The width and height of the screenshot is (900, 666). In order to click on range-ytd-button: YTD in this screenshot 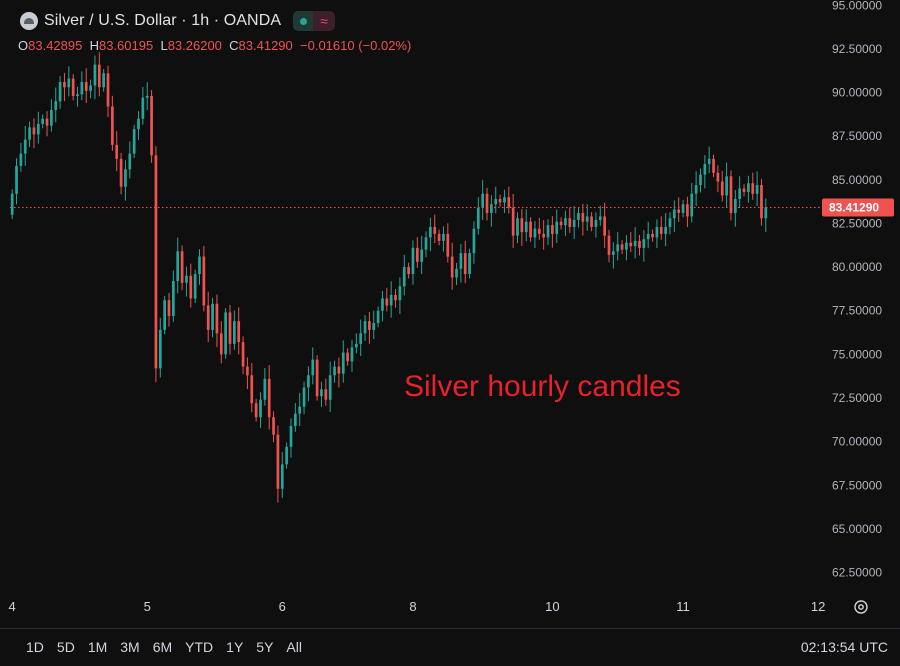, I will do `click(199, 647)`.